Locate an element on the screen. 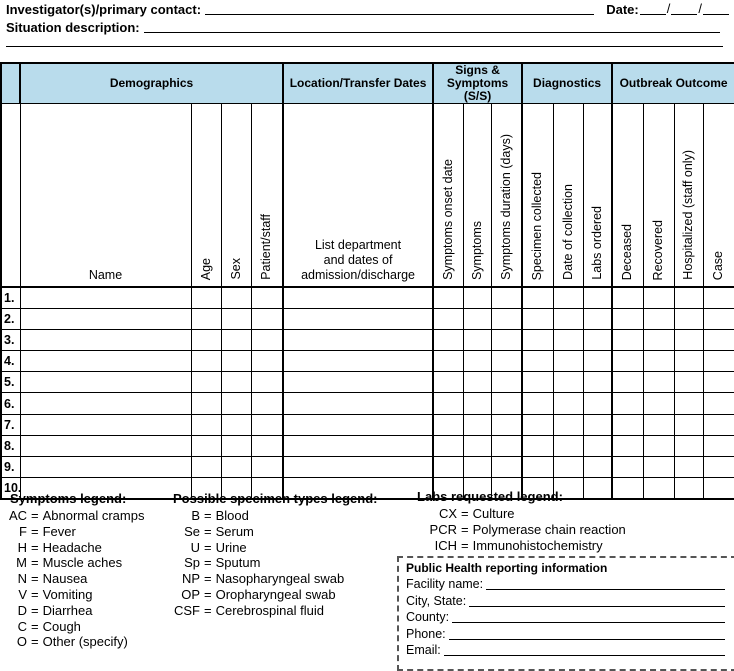 The image size is (734, 671). investigator-input-line is located at coordinates (400, 14).